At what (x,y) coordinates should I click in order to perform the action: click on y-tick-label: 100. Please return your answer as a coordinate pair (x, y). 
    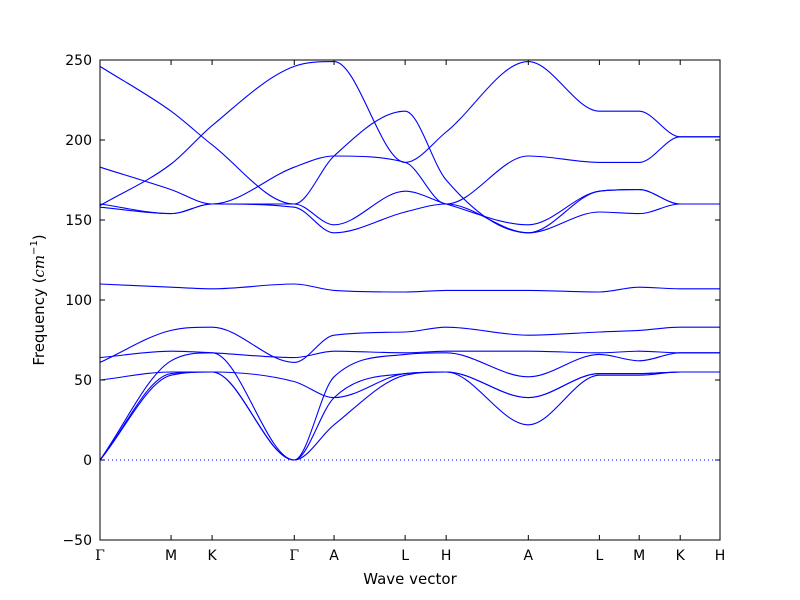
    Looking at the image, I should click on (78, 301).